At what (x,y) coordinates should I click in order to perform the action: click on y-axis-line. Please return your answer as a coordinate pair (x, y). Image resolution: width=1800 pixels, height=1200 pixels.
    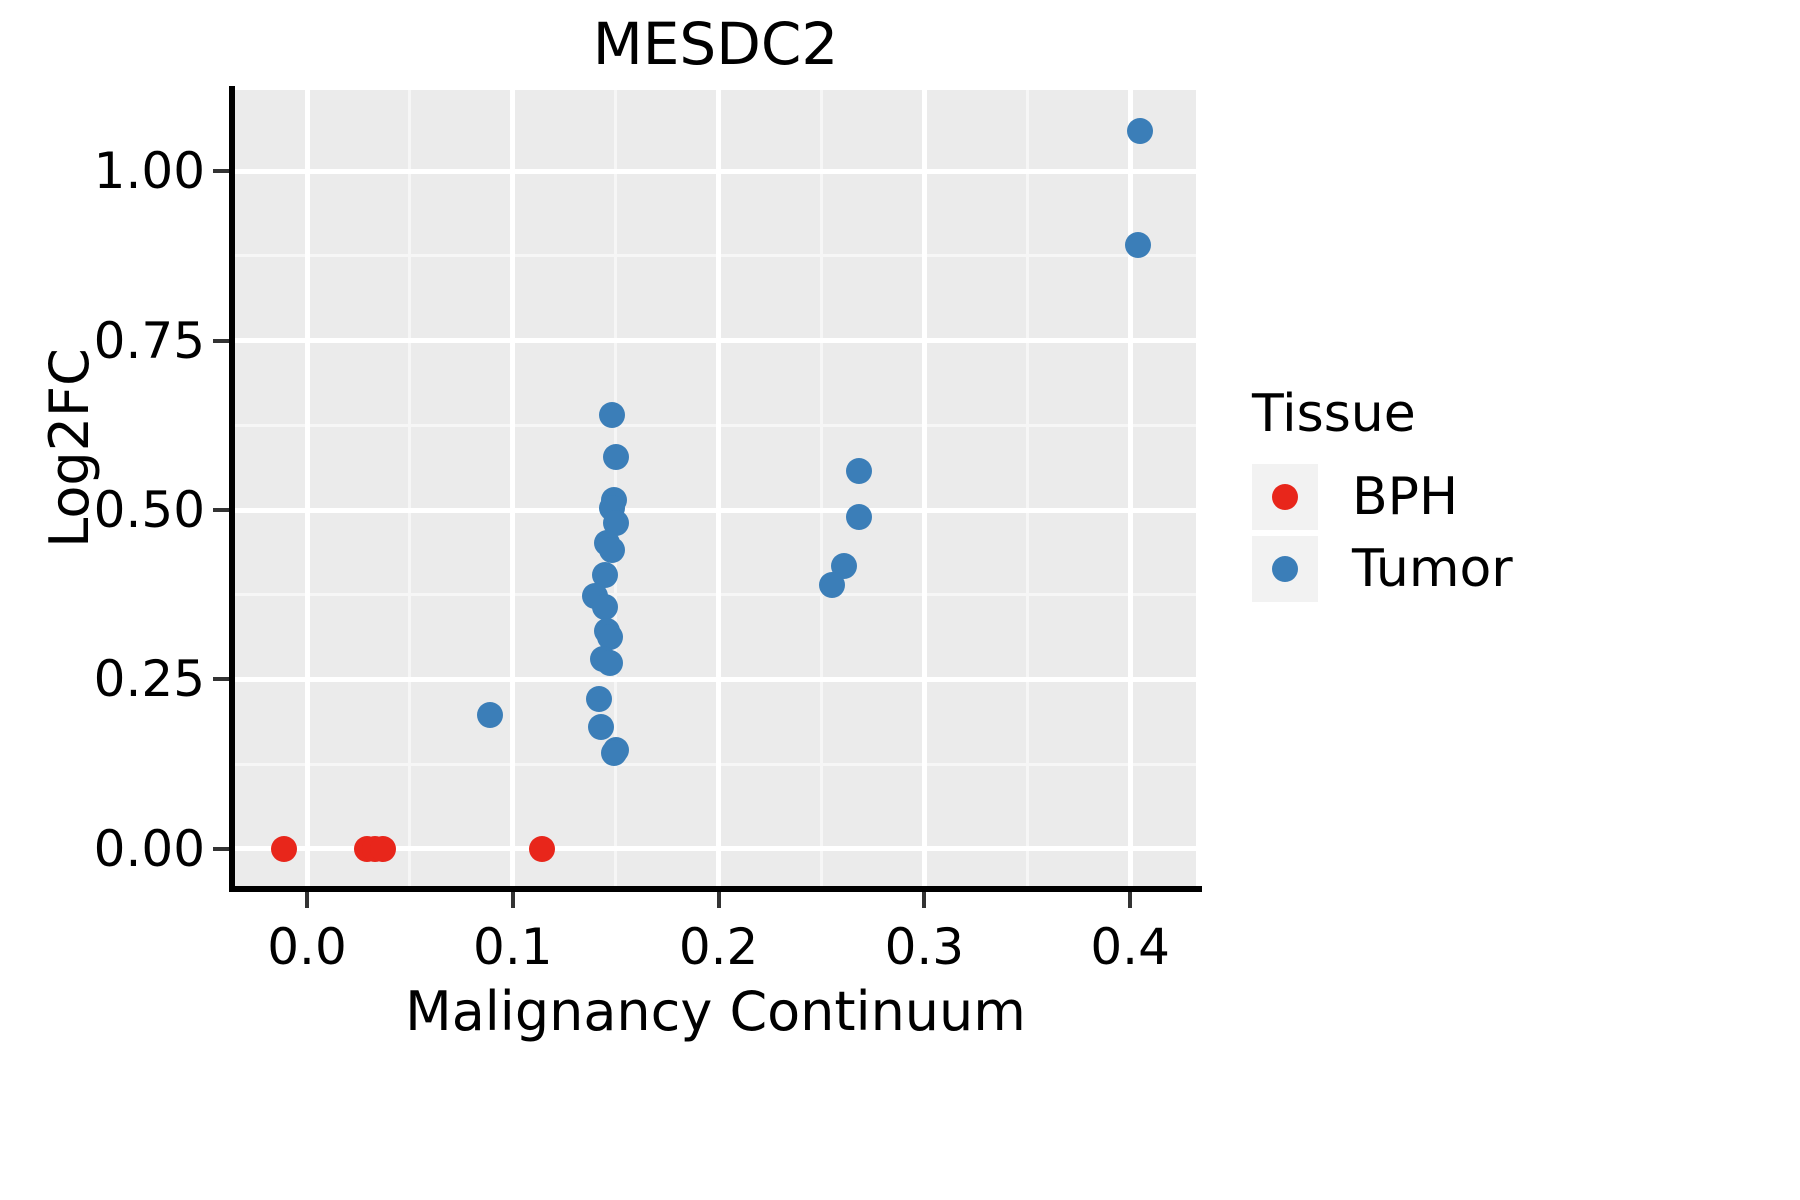
    Looking at the image, I should click on (232, 488).